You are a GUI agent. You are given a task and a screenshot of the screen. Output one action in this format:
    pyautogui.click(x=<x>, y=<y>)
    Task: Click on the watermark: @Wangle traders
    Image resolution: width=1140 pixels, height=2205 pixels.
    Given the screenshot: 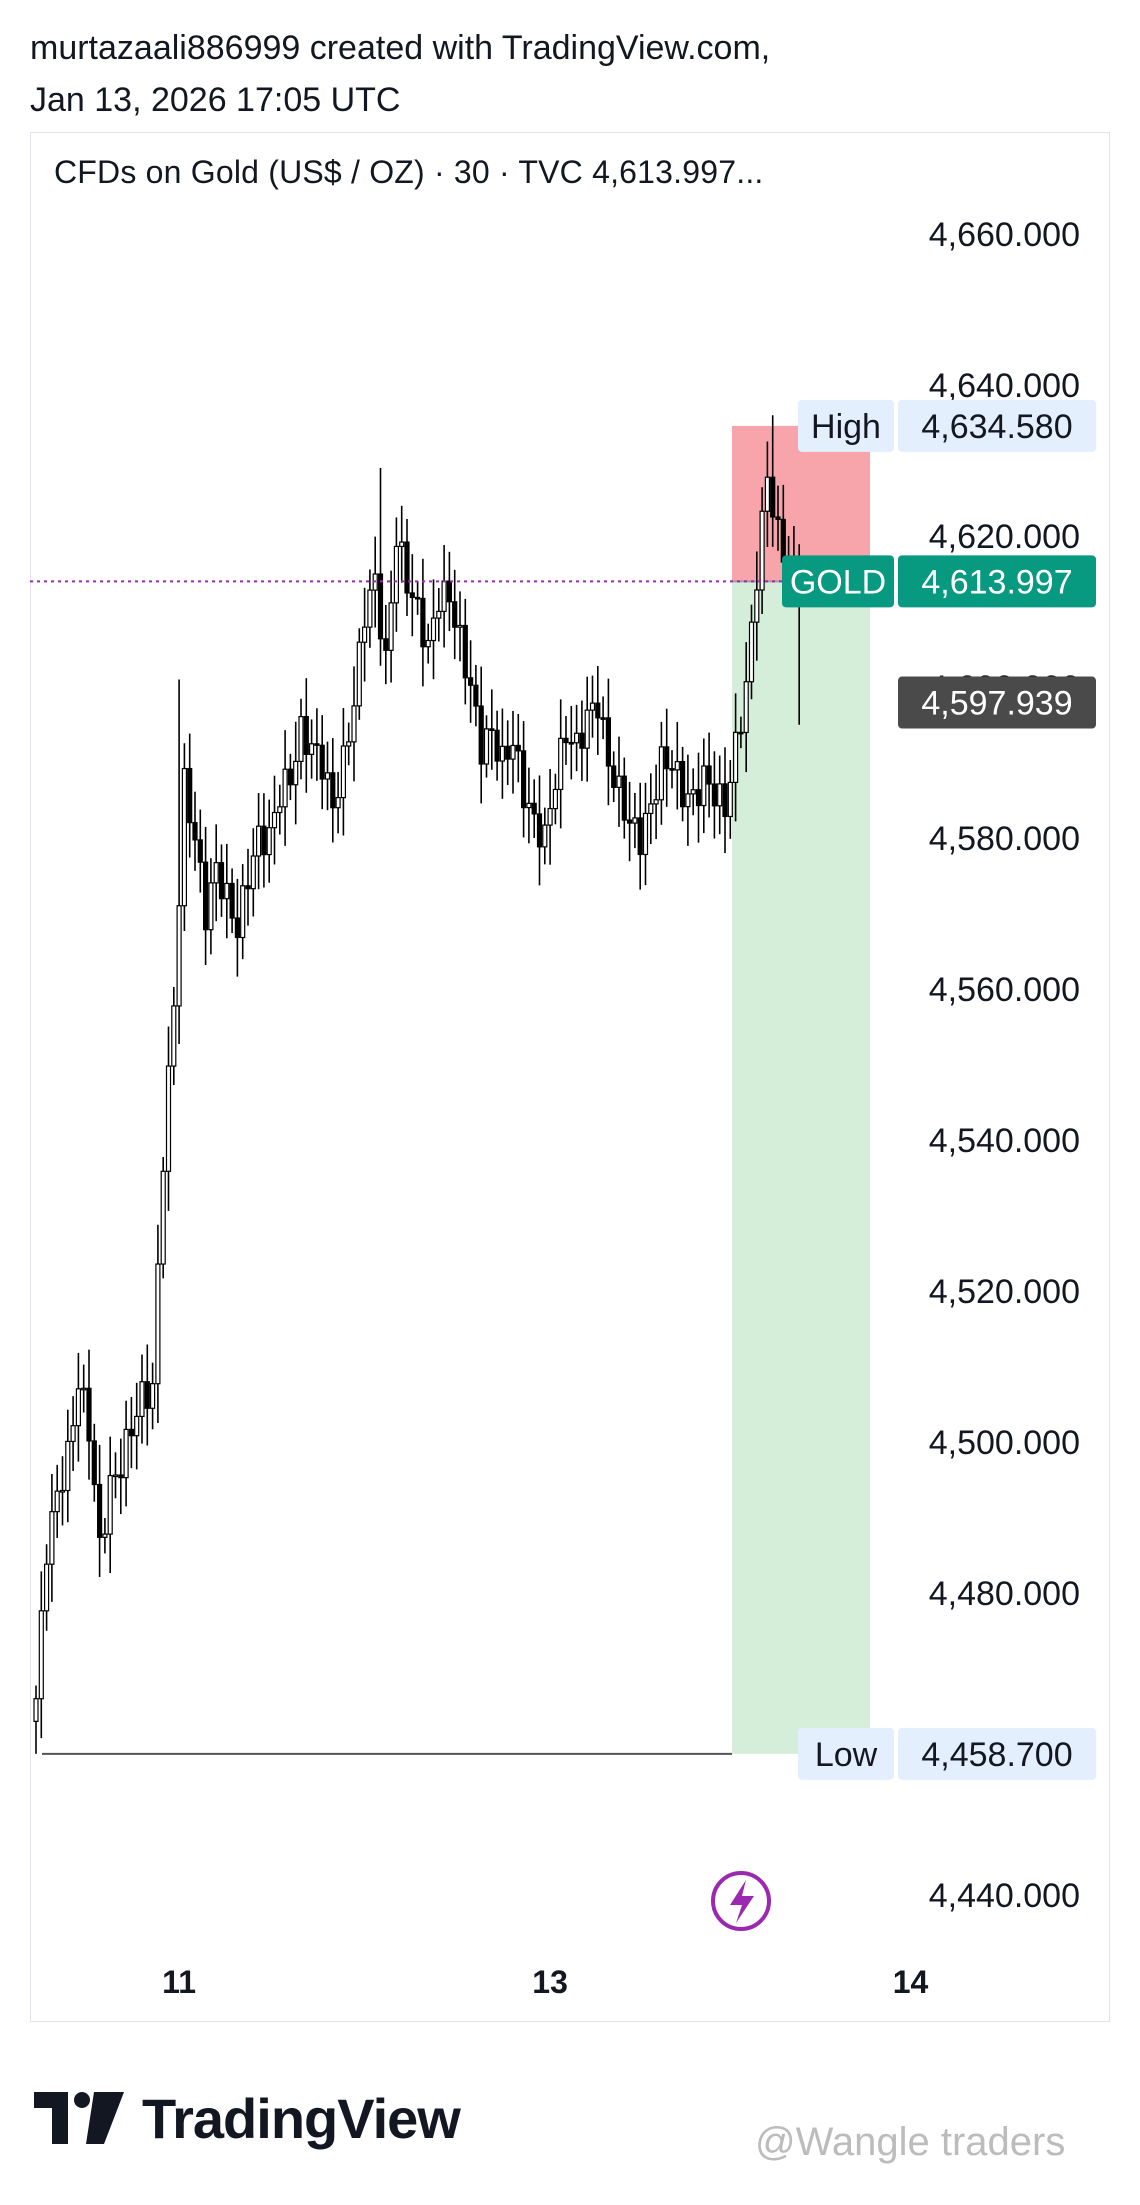 What is the action you would take?
    pyautogui.click(x=910, y=2142)
    